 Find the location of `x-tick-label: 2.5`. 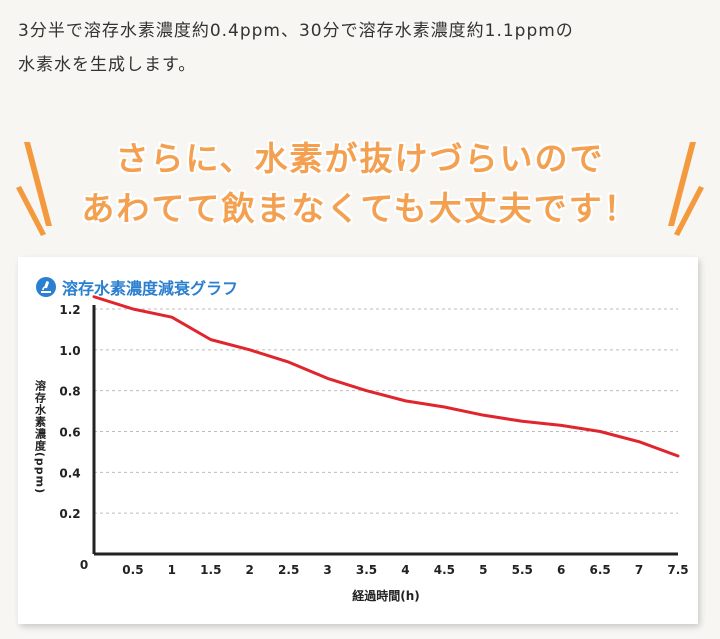

x-tick-label: 2.5 is located at coordinates (288, 570).